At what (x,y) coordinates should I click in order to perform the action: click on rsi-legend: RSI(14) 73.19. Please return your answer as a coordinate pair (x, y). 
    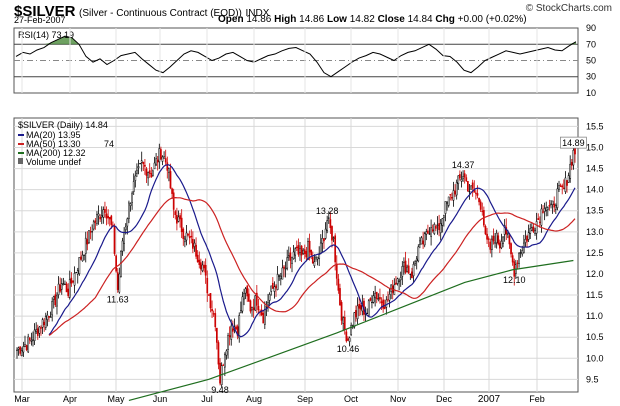
    Looking at the image, I should click on (46, 35).